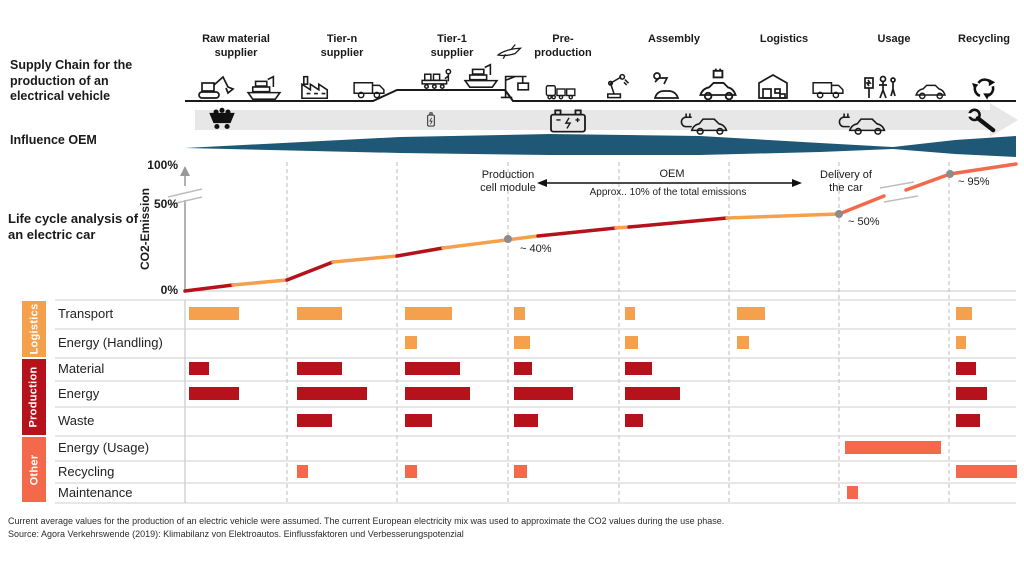  What do you see at coordinates (894, 39) in the screenshot?
I see `stage-label-7: Usage` at bounding box center [894, 39].